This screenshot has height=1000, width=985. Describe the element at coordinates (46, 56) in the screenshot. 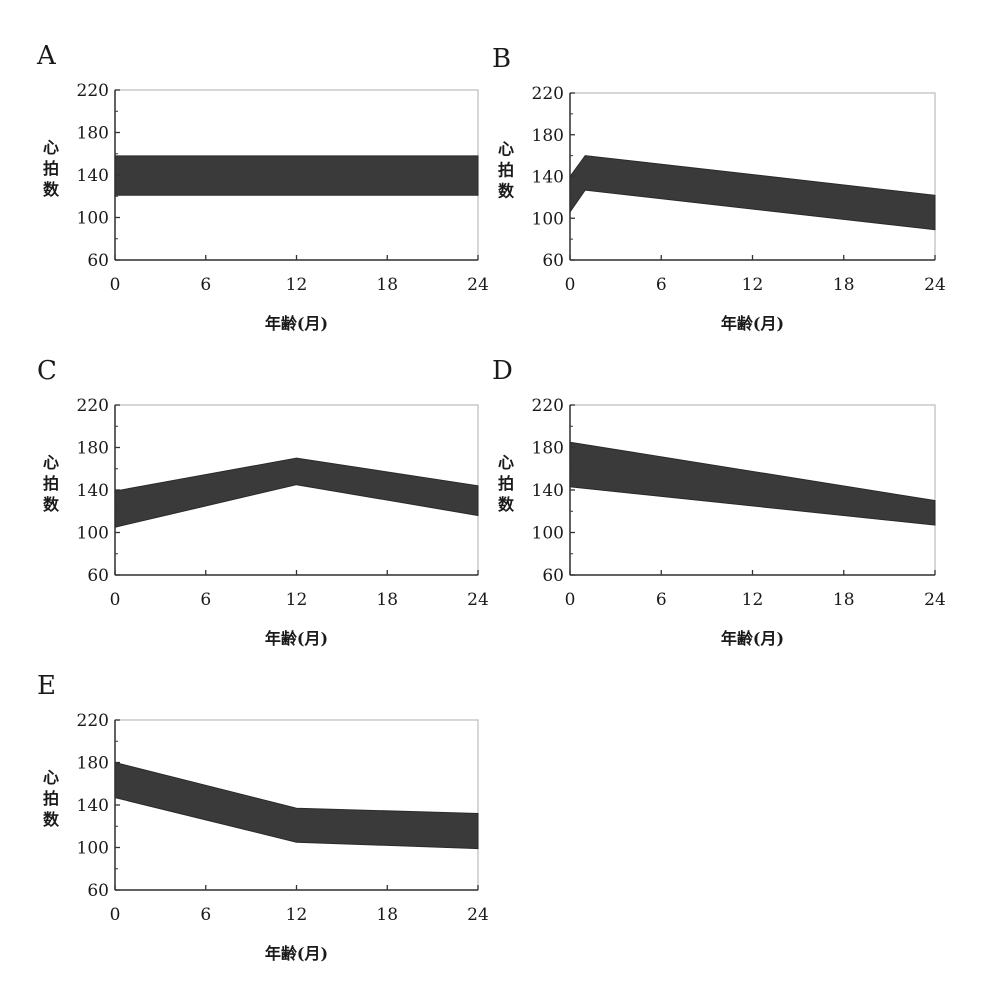

I see `panel-letter: A` at that location.